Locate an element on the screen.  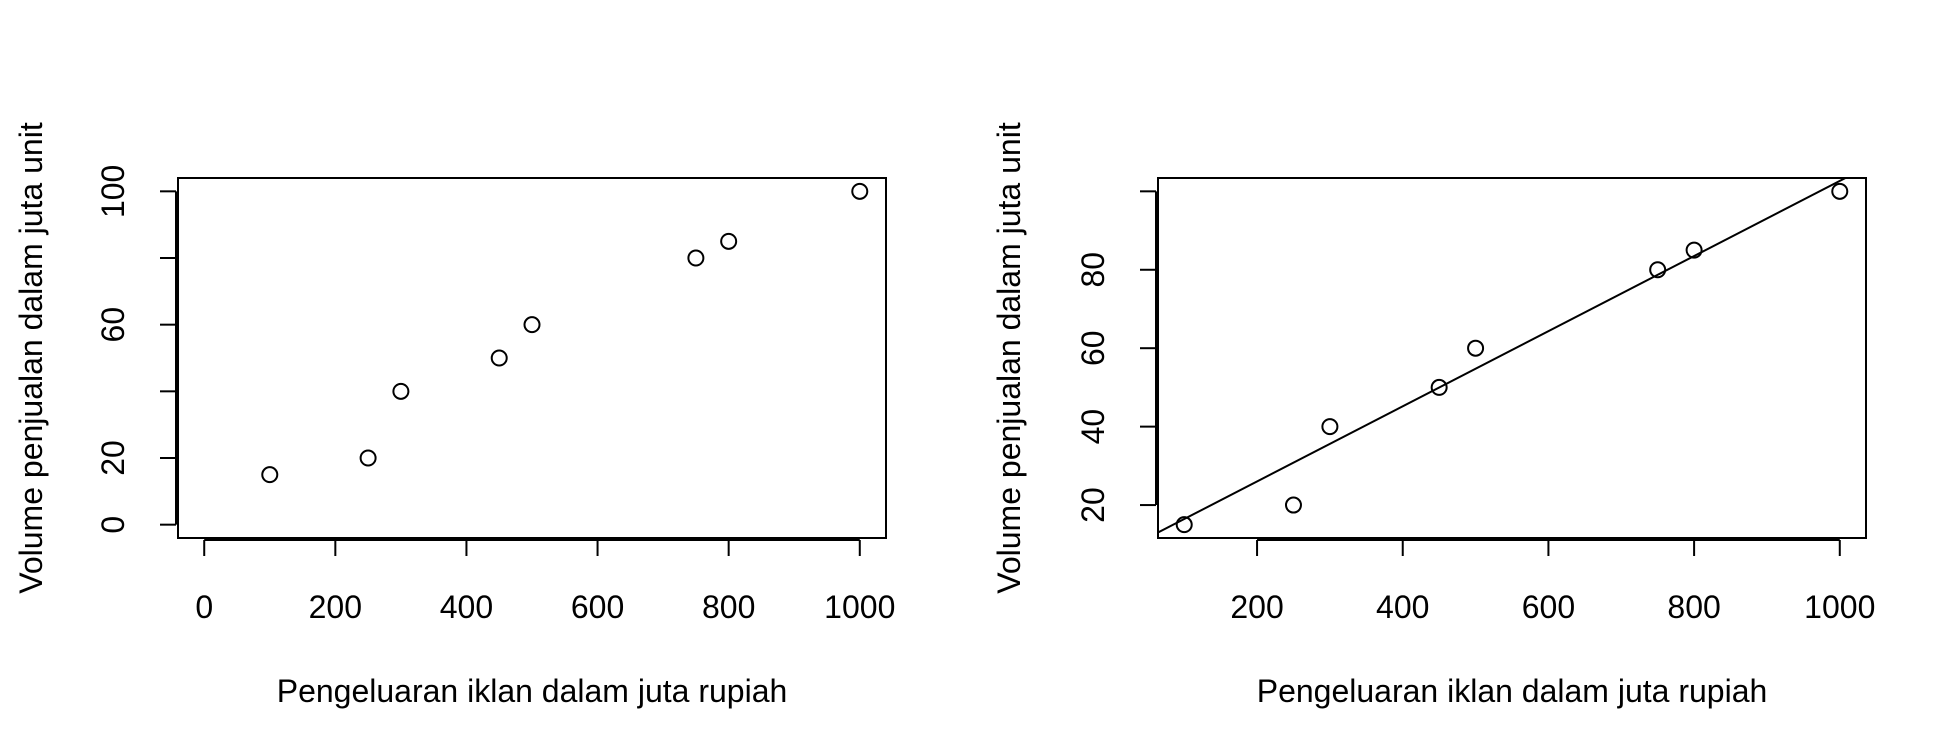
chart-0-x-tick-label: 0 is located at coordinates (204, 607).